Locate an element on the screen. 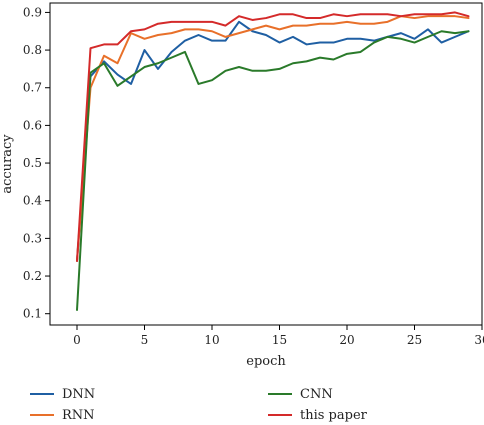 Image resolution: width=484 pixels, height=425 pixels. legend-label-rnn: RNN is located at coordinates (78, 415).